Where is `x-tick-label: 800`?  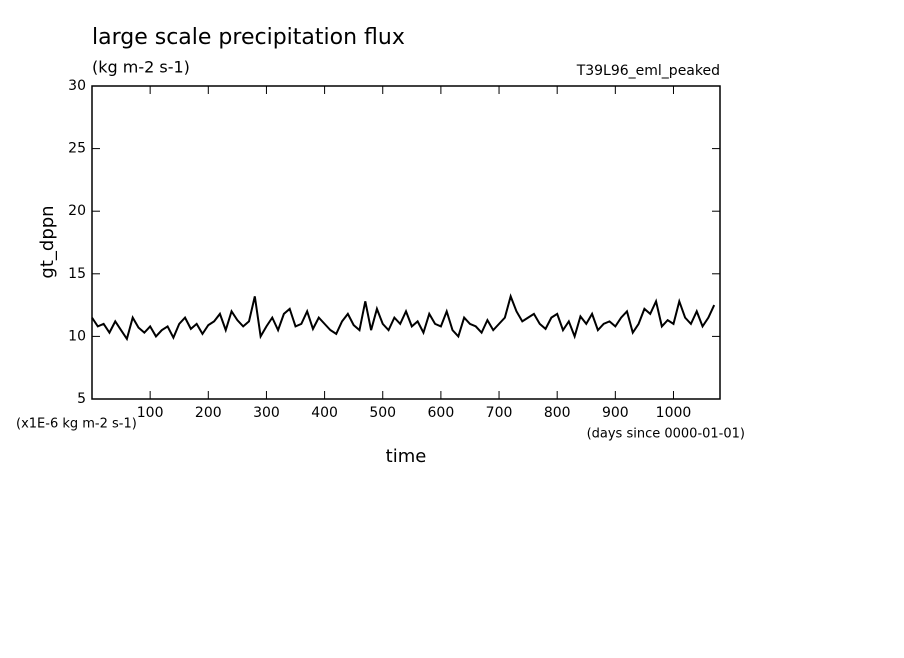
x-tick-label: 800 is located at coordinates (557, 413).